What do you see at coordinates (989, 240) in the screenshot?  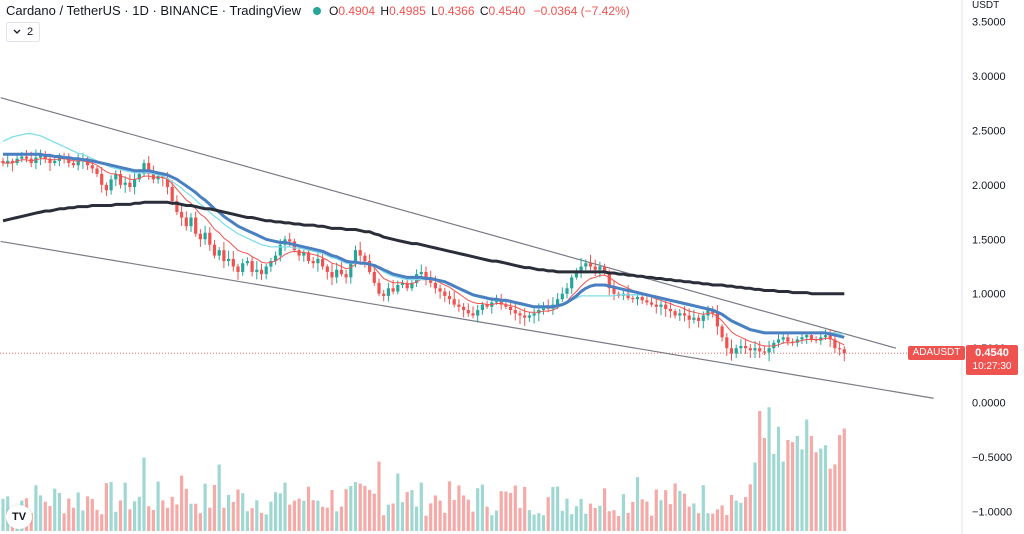 I see `axis-tick-label: 1.5000` at bounding box center [989, 240].